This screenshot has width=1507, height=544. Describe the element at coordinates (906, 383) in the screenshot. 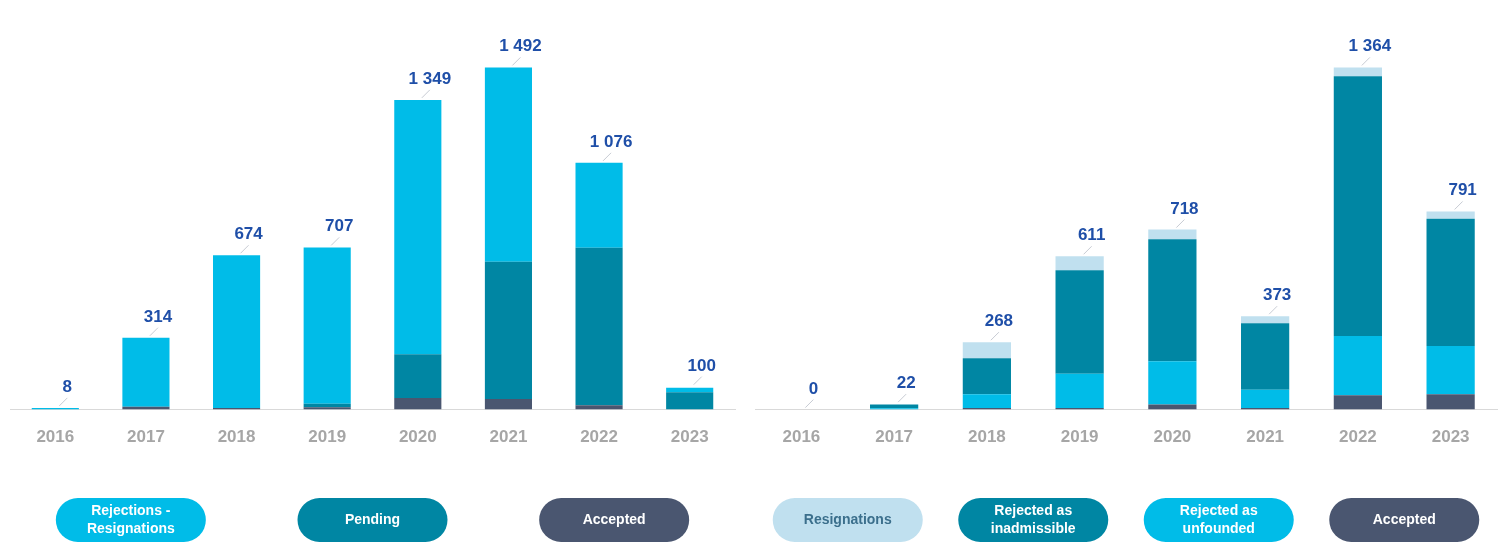

I see `annotation: 22` at that location.